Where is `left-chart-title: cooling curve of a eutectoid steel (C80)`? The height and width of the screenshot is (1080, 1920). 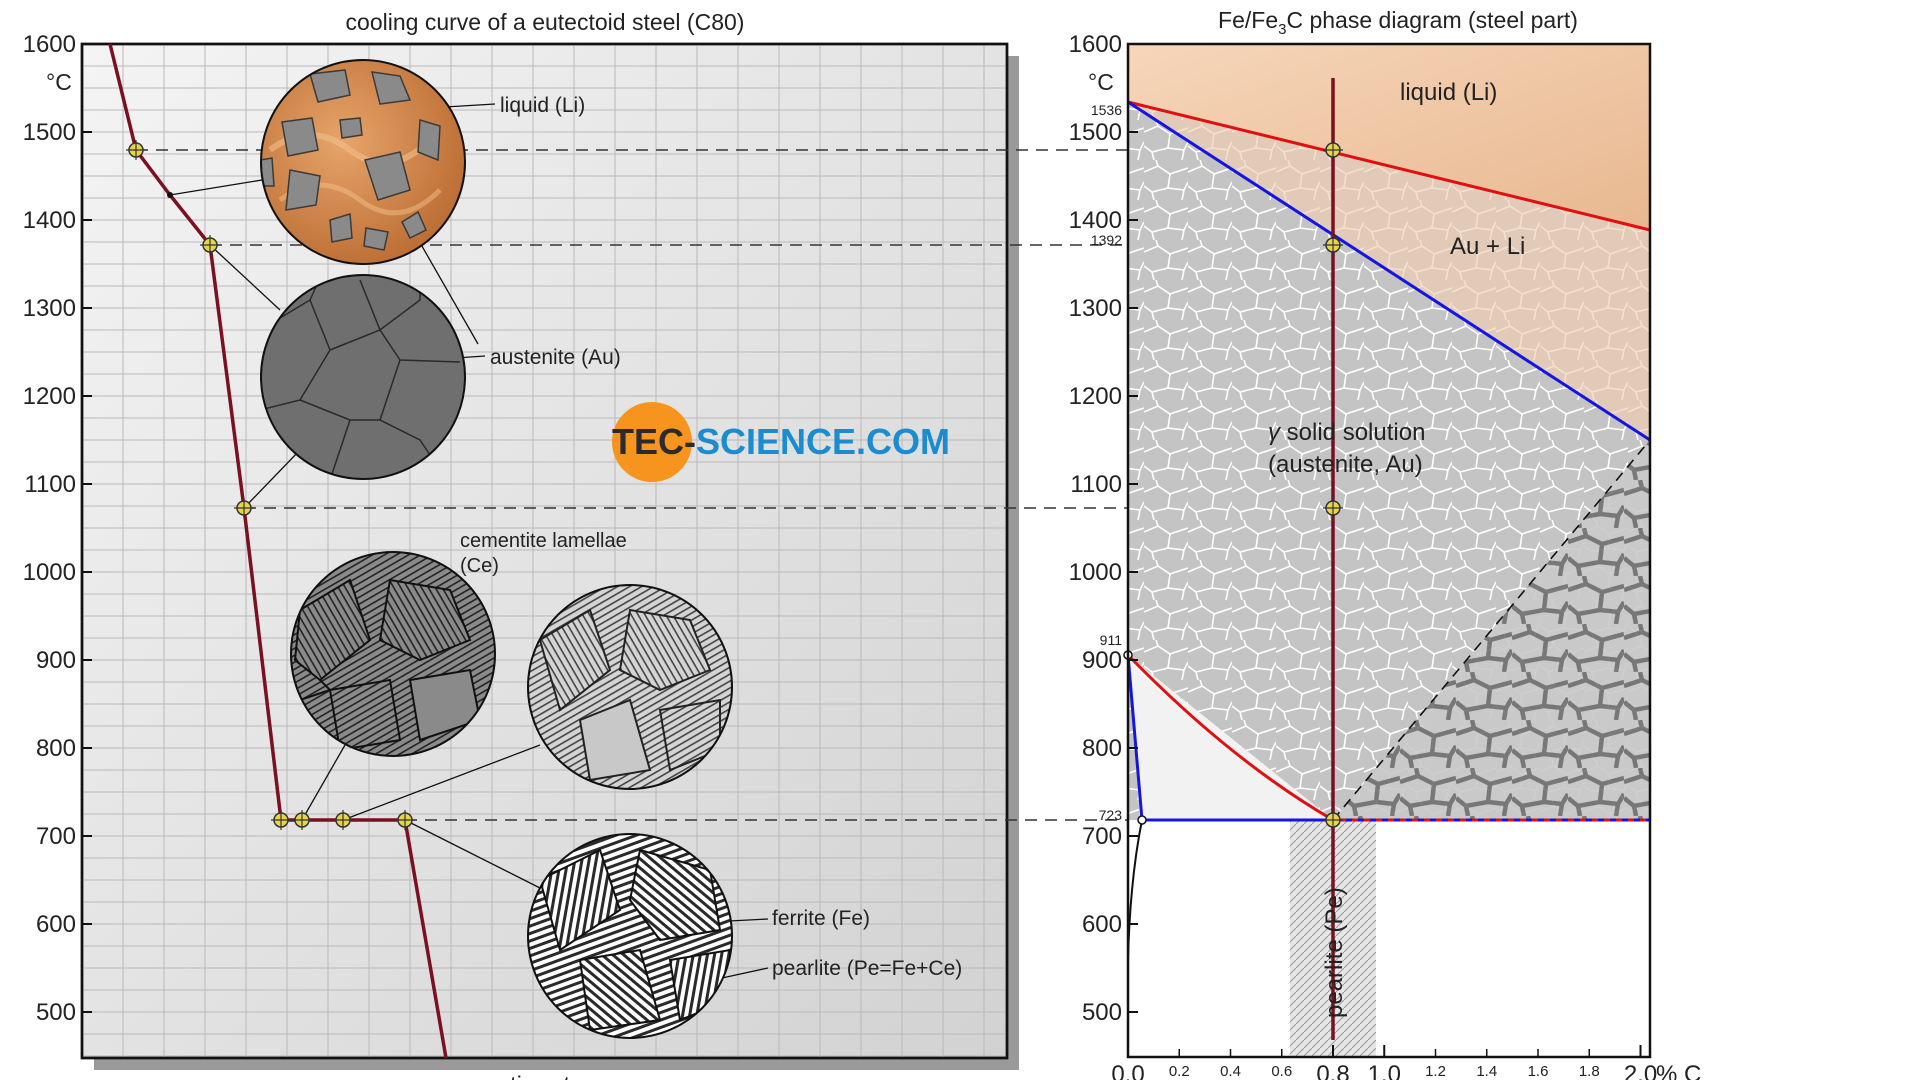
left-chart-title: cooling curve of a eutectoid steel (C80) is located at coordinates (545, 22).